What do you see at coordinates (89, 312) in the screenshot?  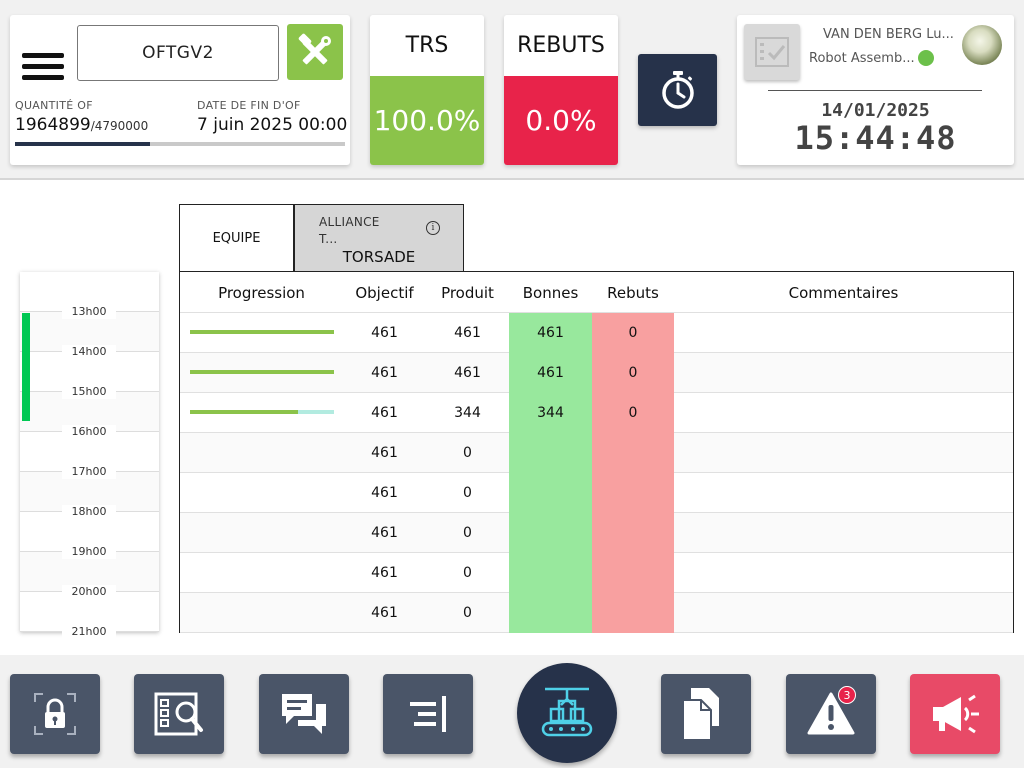 I see `timeline-hour-label: 13h00` at bounding box center [89, 312].